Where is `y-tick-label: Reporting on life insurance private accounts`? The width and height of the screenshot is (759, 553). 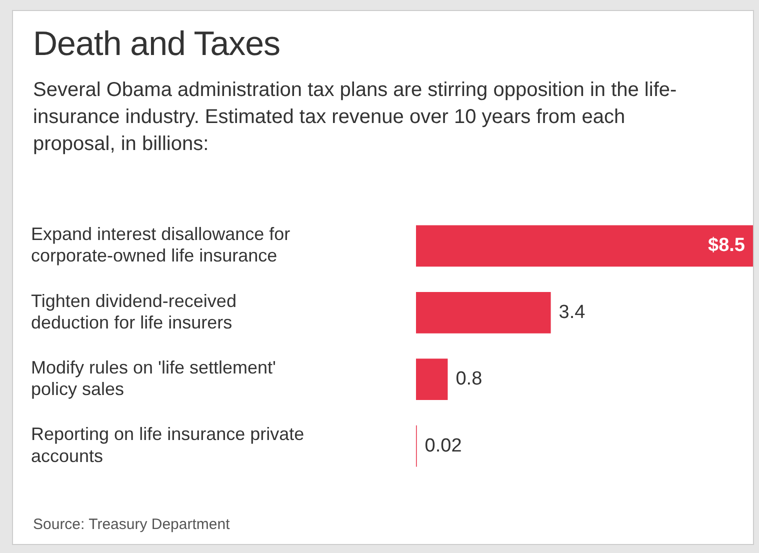
y-tick-label: Reporting on life insurance private accounts is located at coordinates (167, 445).